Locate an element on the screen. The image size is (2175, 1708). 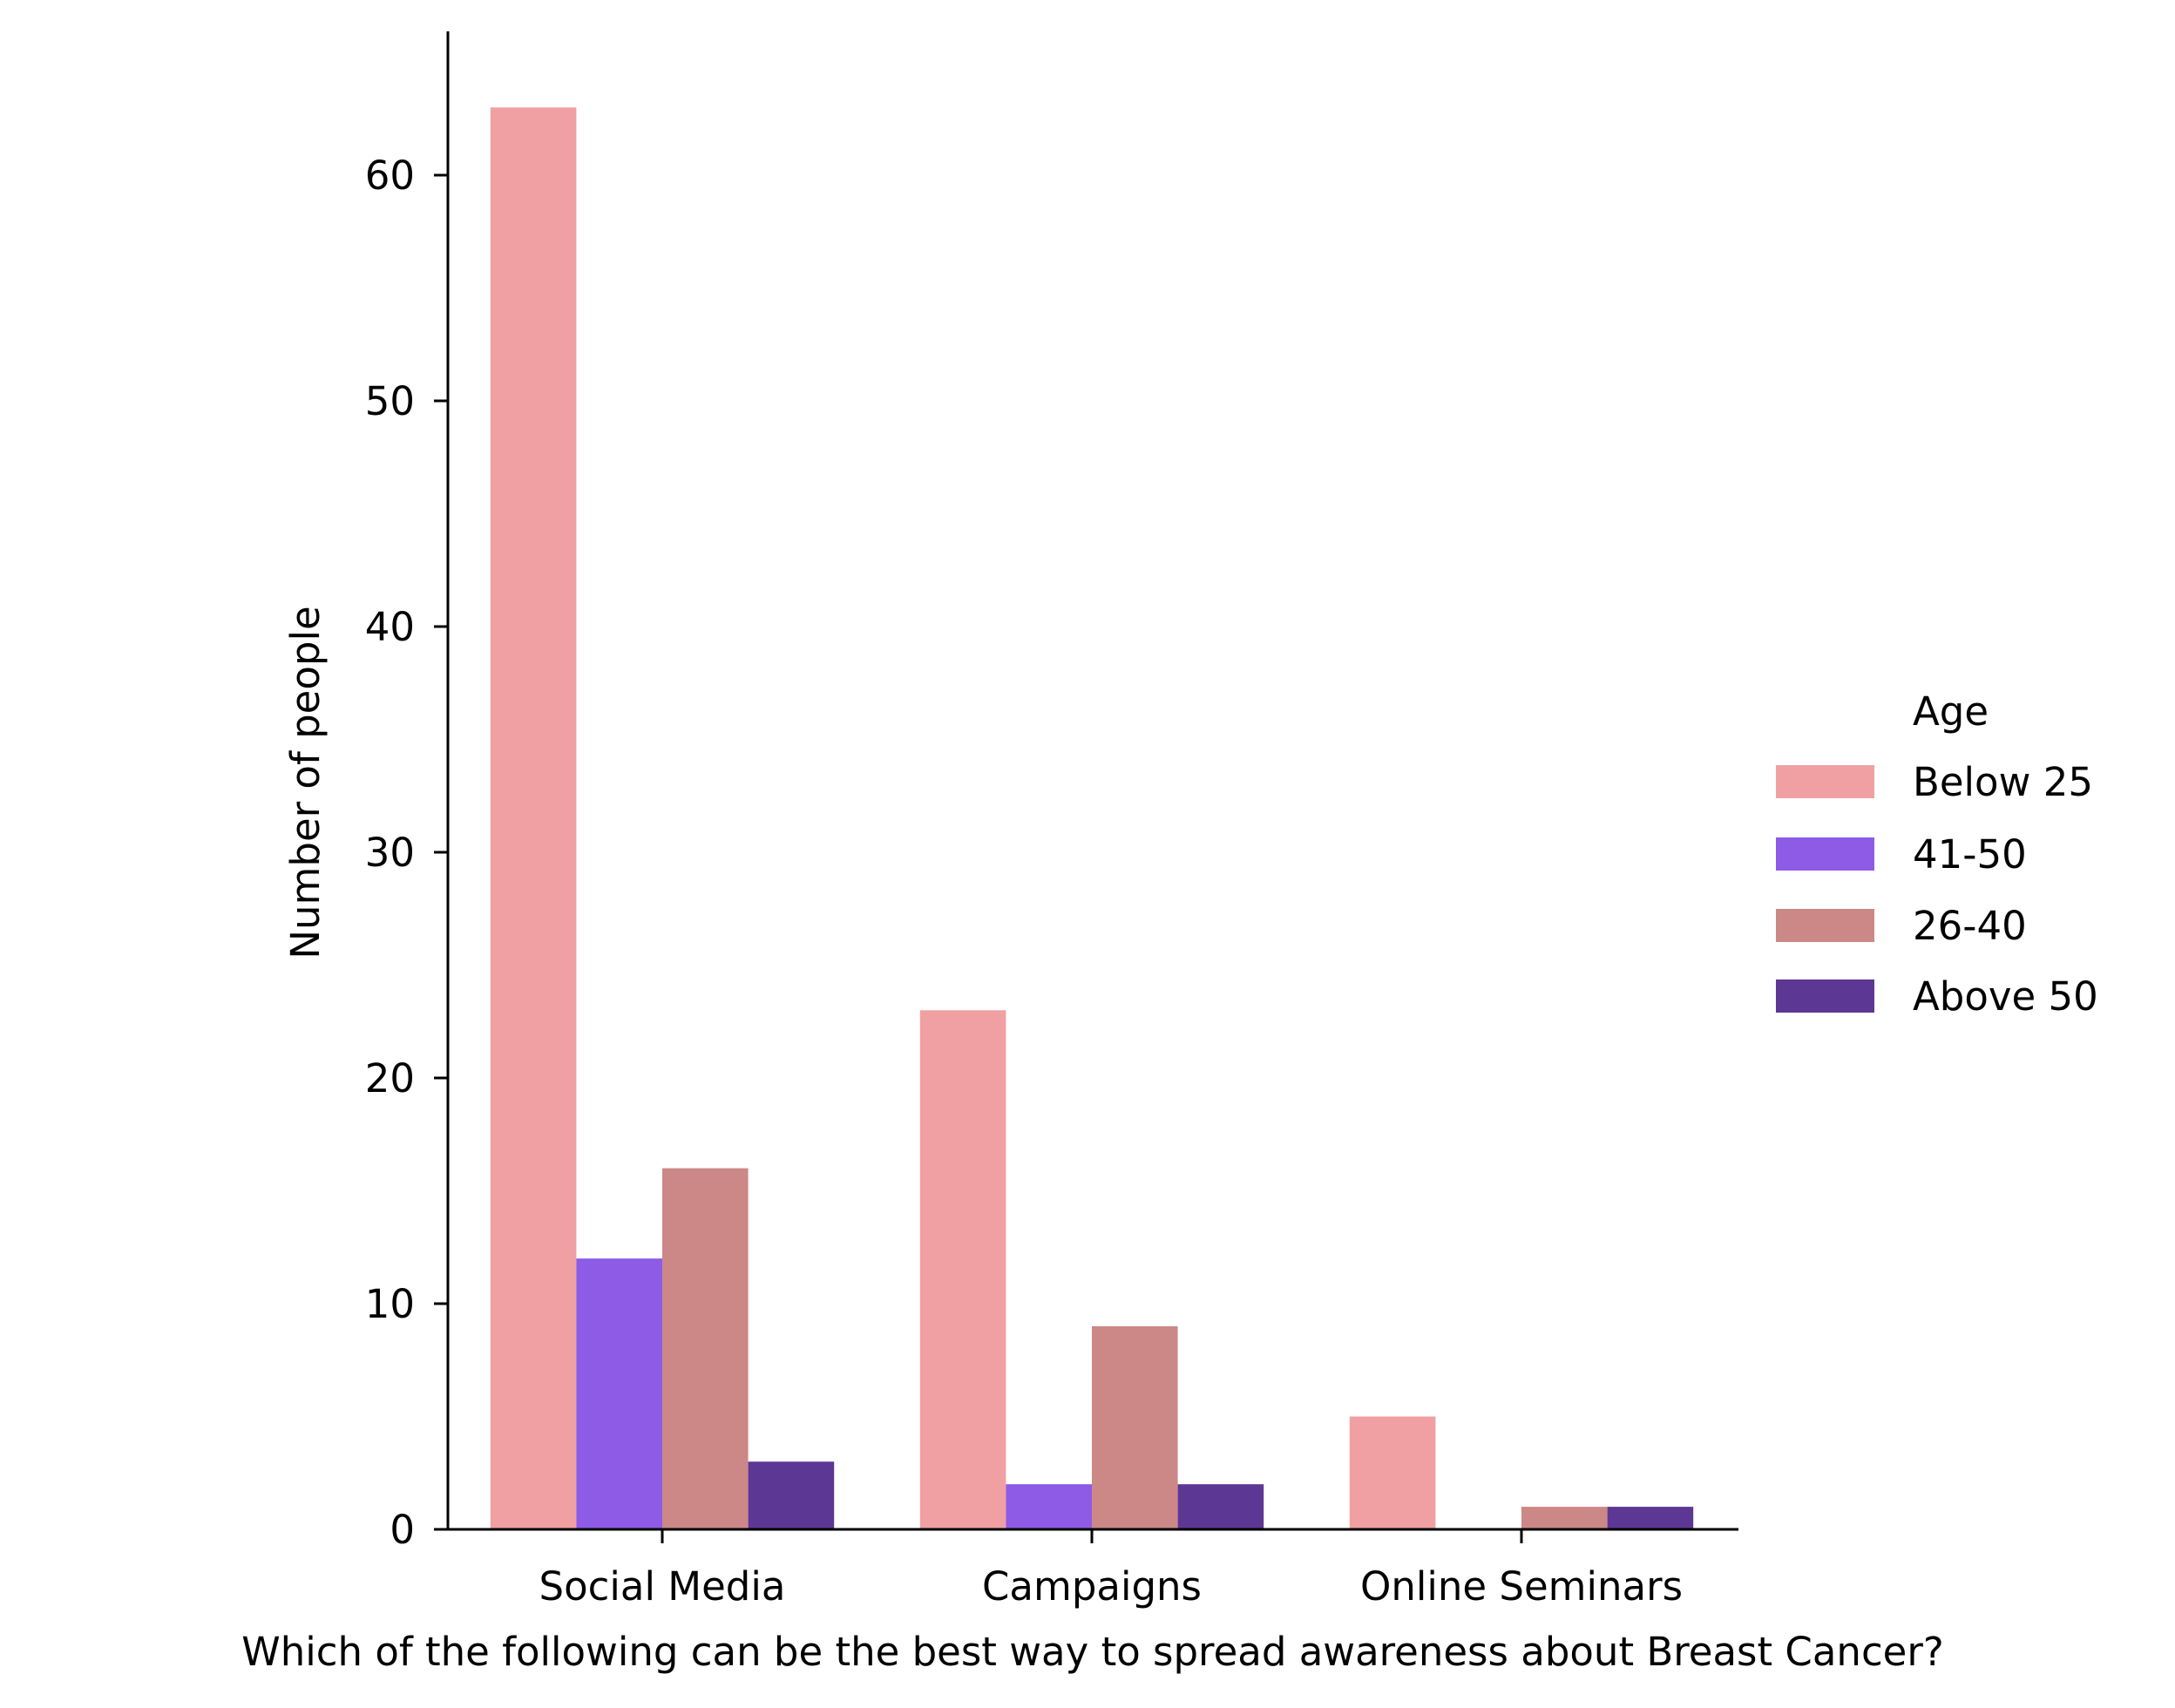
legend-label: 26-40 is located at coordinates (1970, 926).